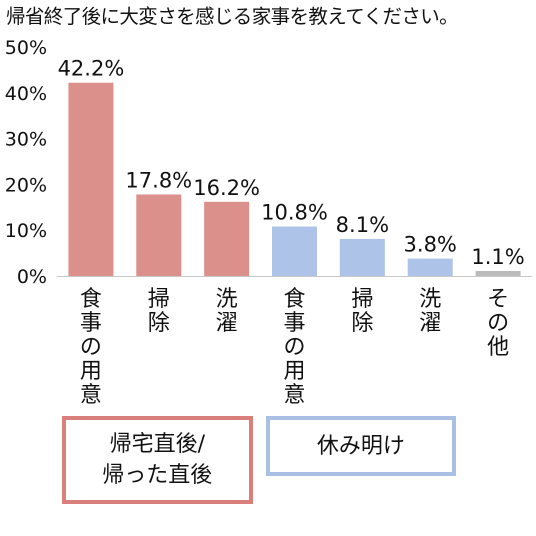 This screenshot has height=536, width=536. What do you see at coordinates (157, 460) in the screenshot?
I see `group-box: 帰宅直後/帰った直後` at bounding box center [157, 460].